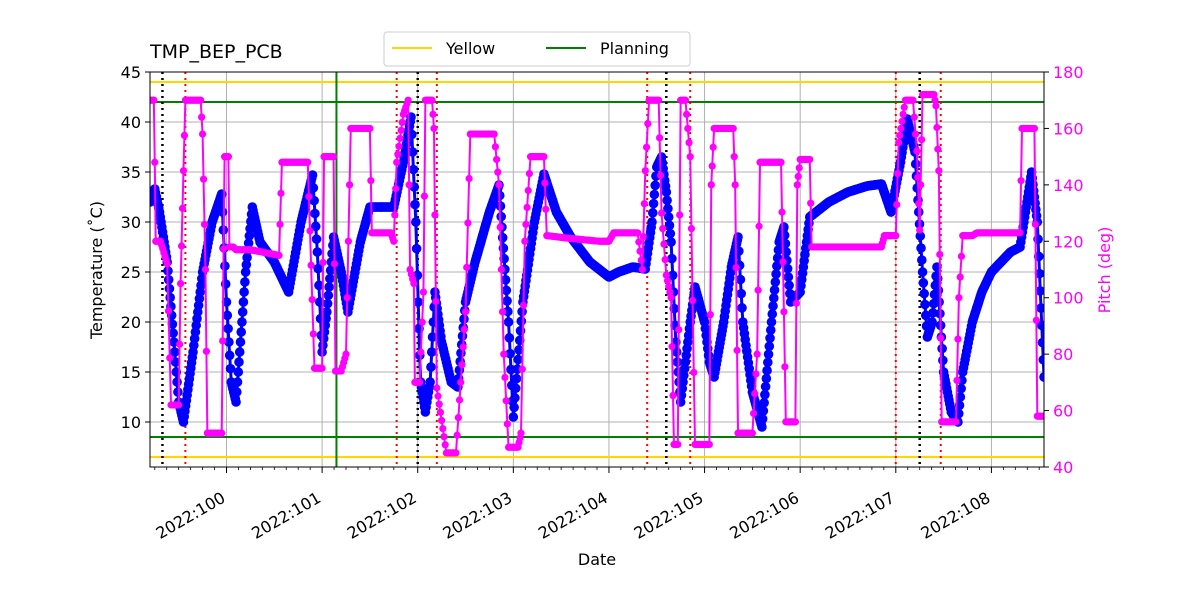 The height and width of the screenshot is (600, 1200). What do you see at coordinates (131, 422) in the screenshot?
I see `y-tick-label: 10` at bounding box center [131, 422].